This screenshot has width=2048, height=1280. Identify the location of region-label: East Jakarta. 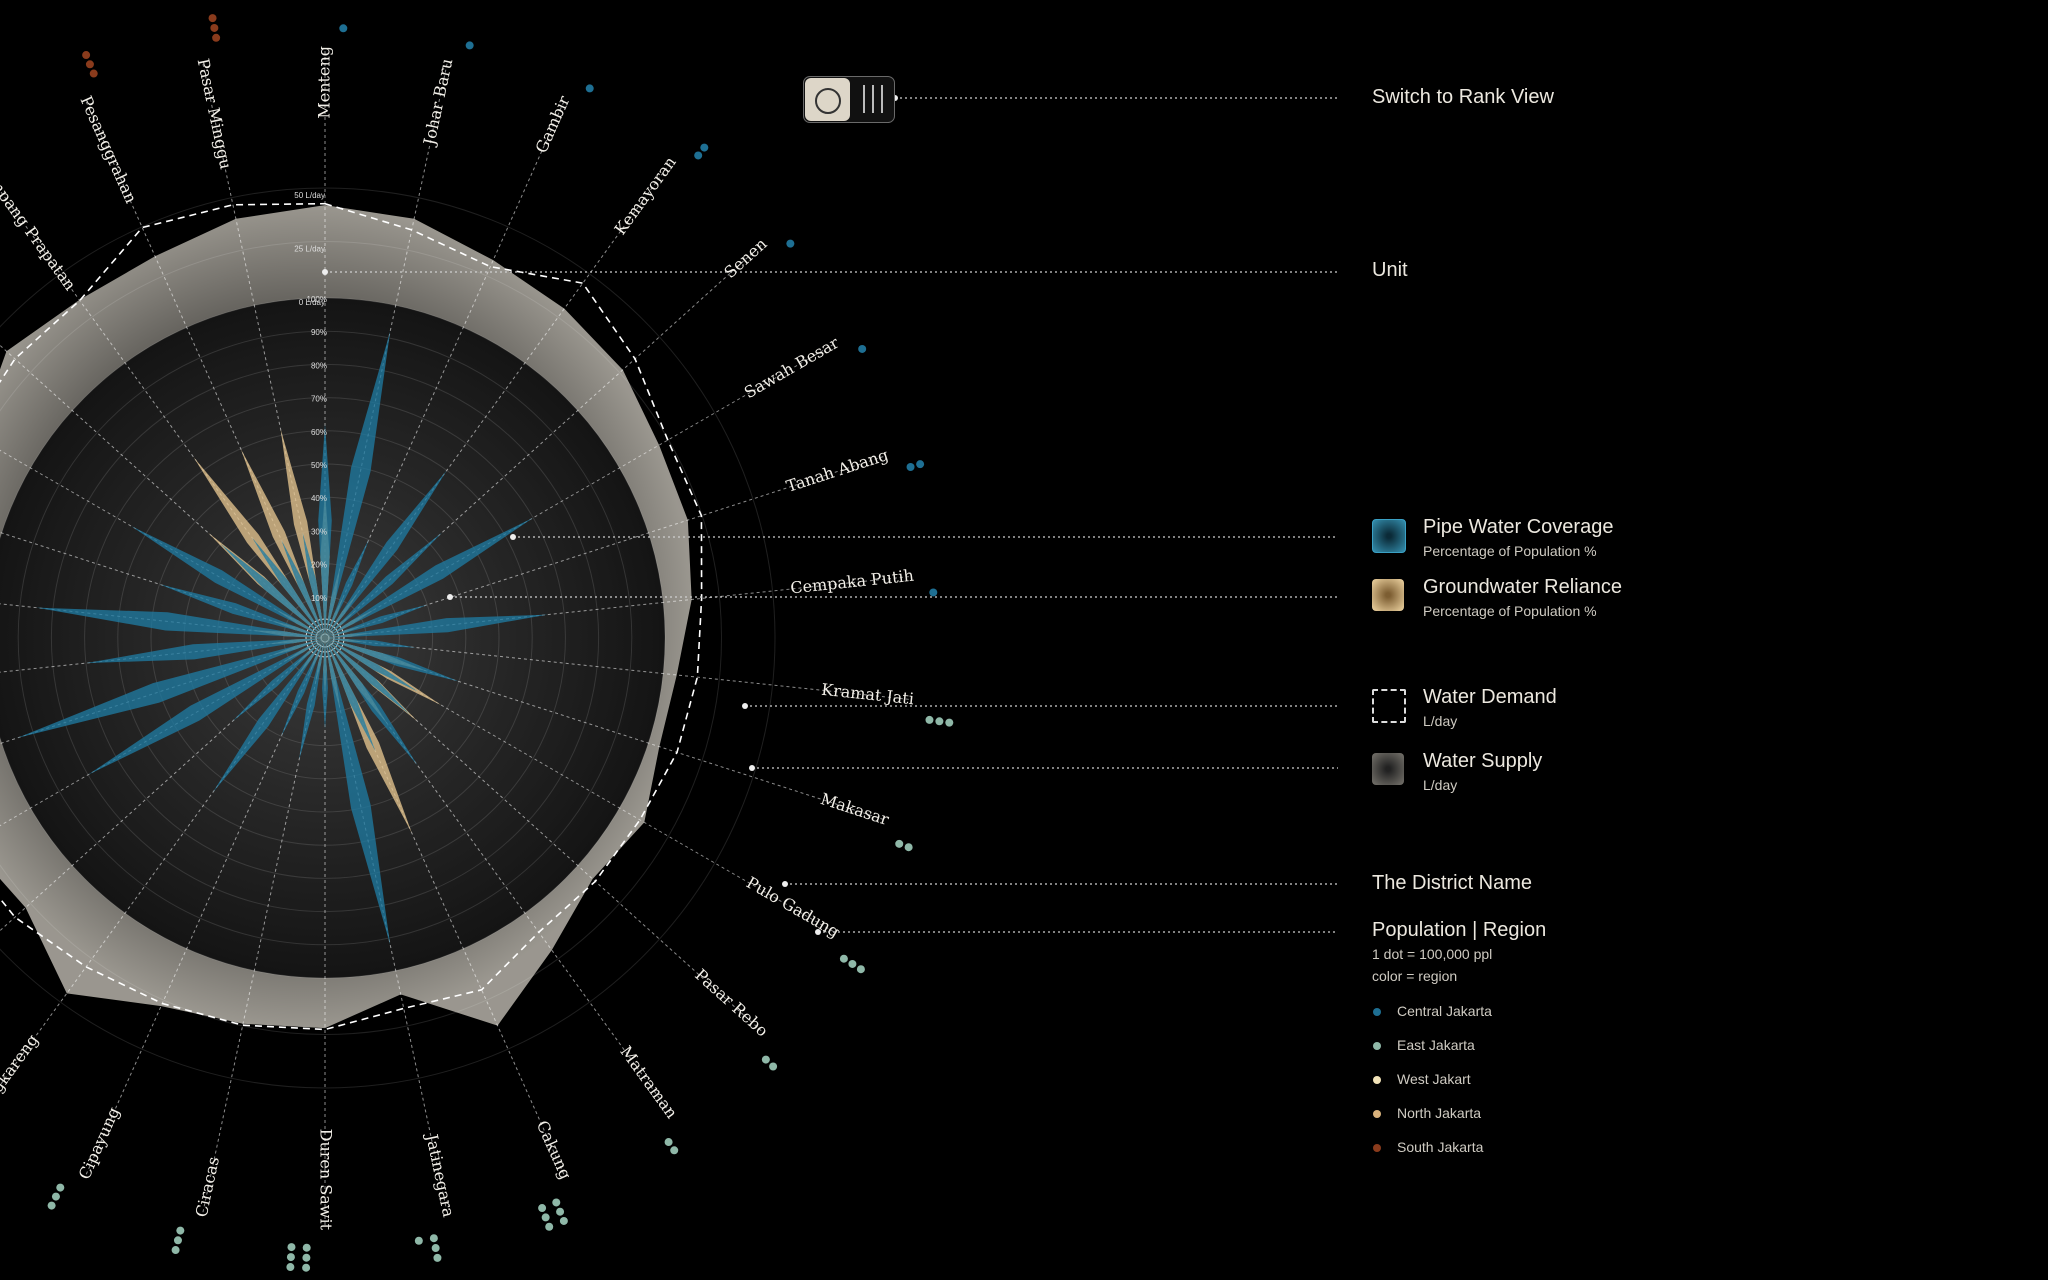
(1436, 1045).